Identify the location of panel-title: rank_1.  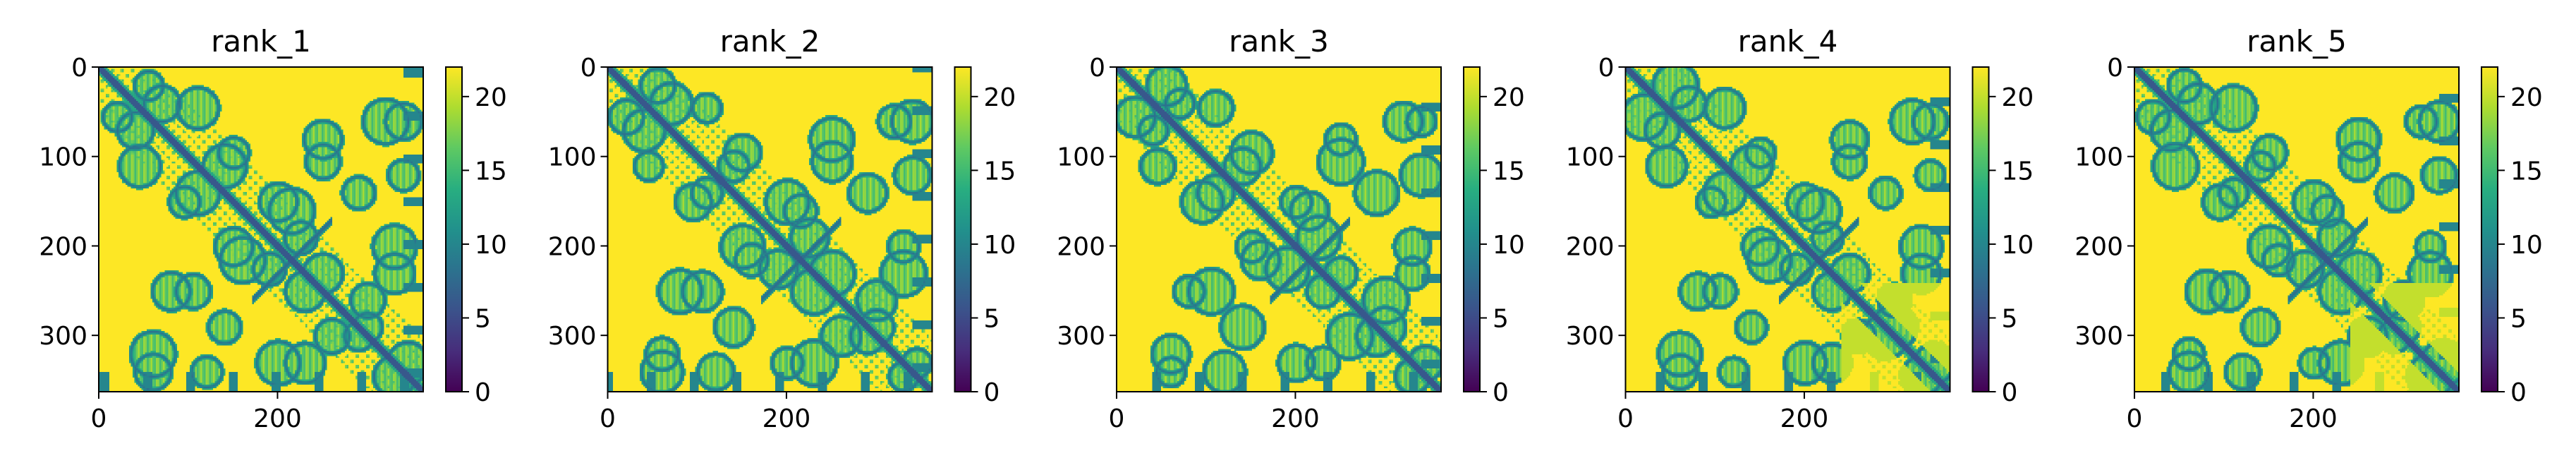
(261, 41).